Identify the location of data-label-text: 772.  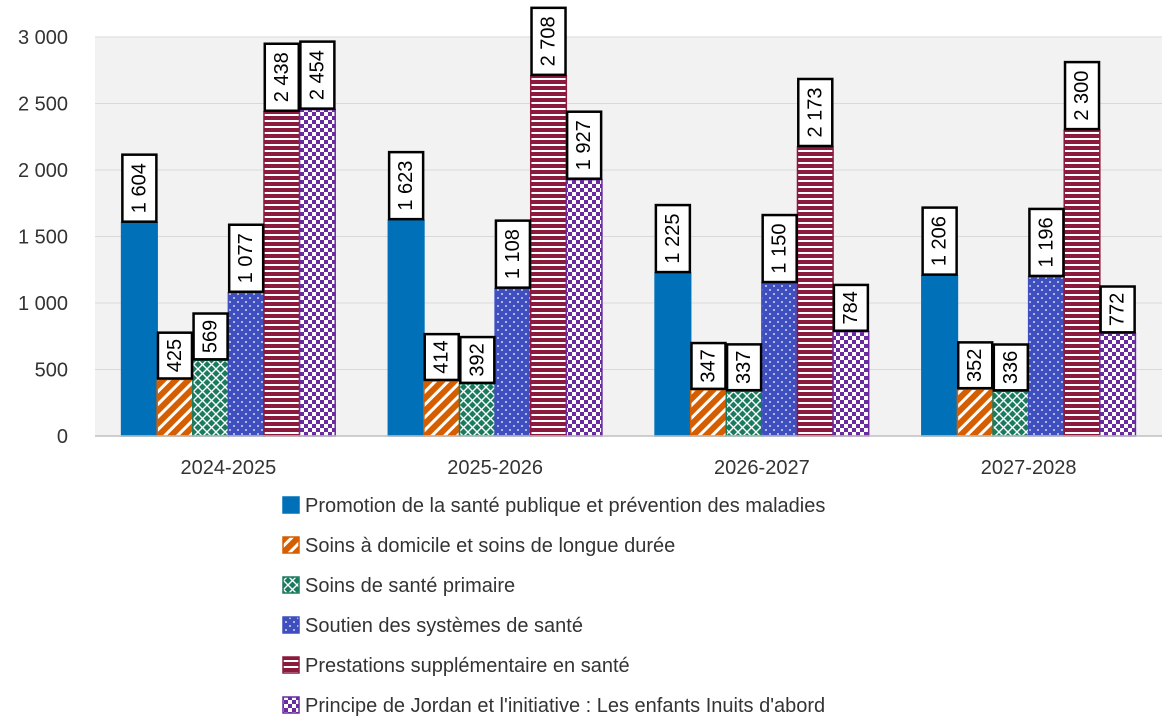
(1118, 309).